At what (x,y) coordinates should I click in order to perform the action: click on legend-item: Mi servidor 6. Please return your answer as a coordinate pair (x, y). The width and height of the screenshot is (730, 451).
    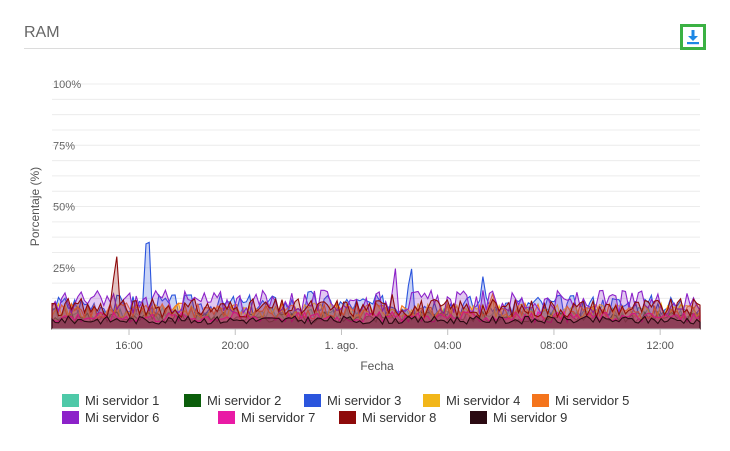
    Looking at the image, I should click on (110, 417).